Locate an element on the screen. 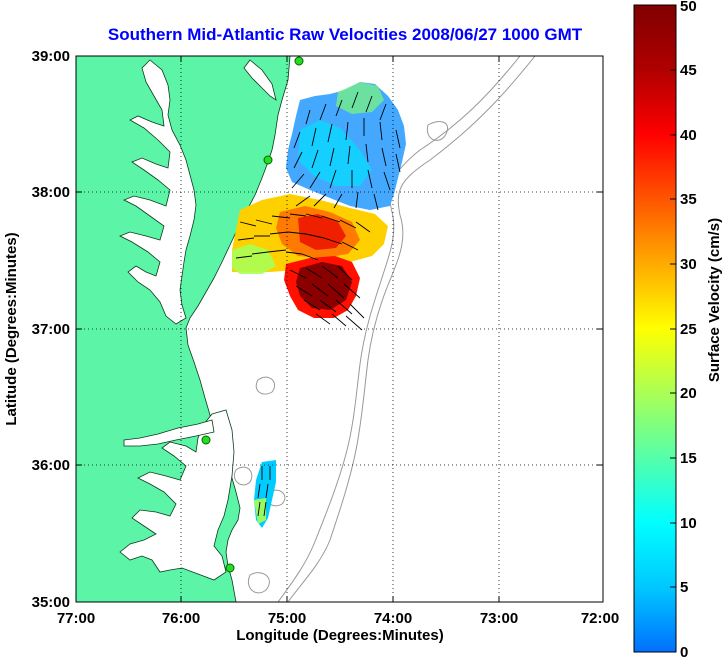  y-tick-label: 36:00 is located at coordinates (51, 465).